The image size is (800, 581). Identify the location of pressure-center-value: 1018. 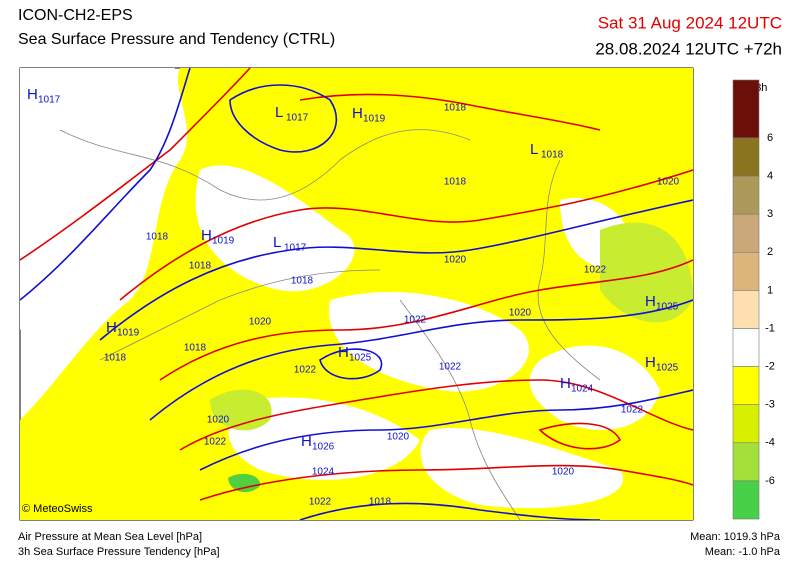
(552, 155).